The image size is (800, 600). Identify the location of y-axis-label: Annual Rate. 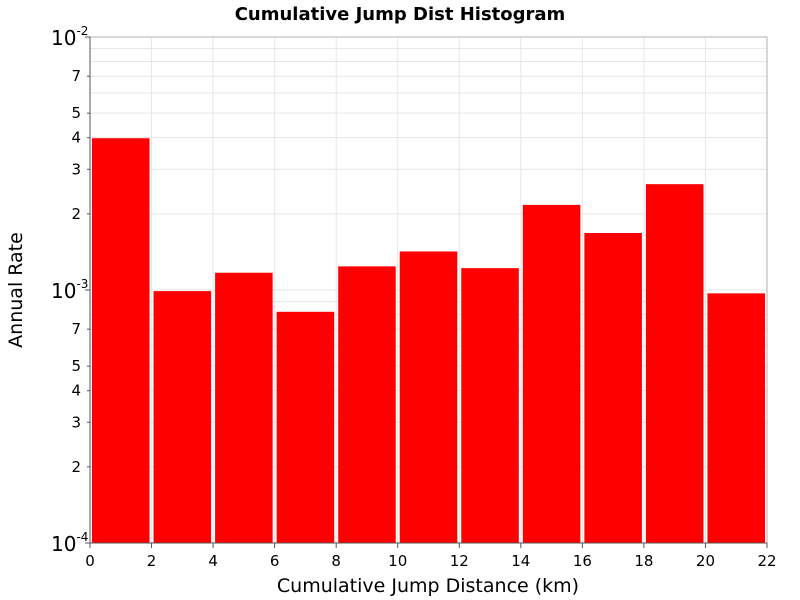
(16, 290).